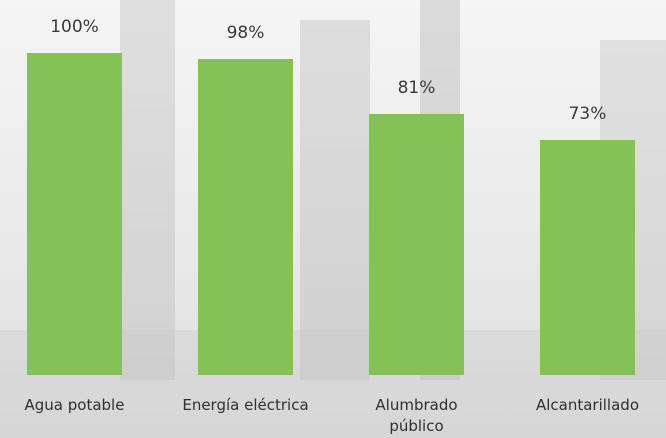  What do you see at coordinates (245, 33) in the screenshot?
I see `value-label-1: 98%` at bounding box center [245, 33].